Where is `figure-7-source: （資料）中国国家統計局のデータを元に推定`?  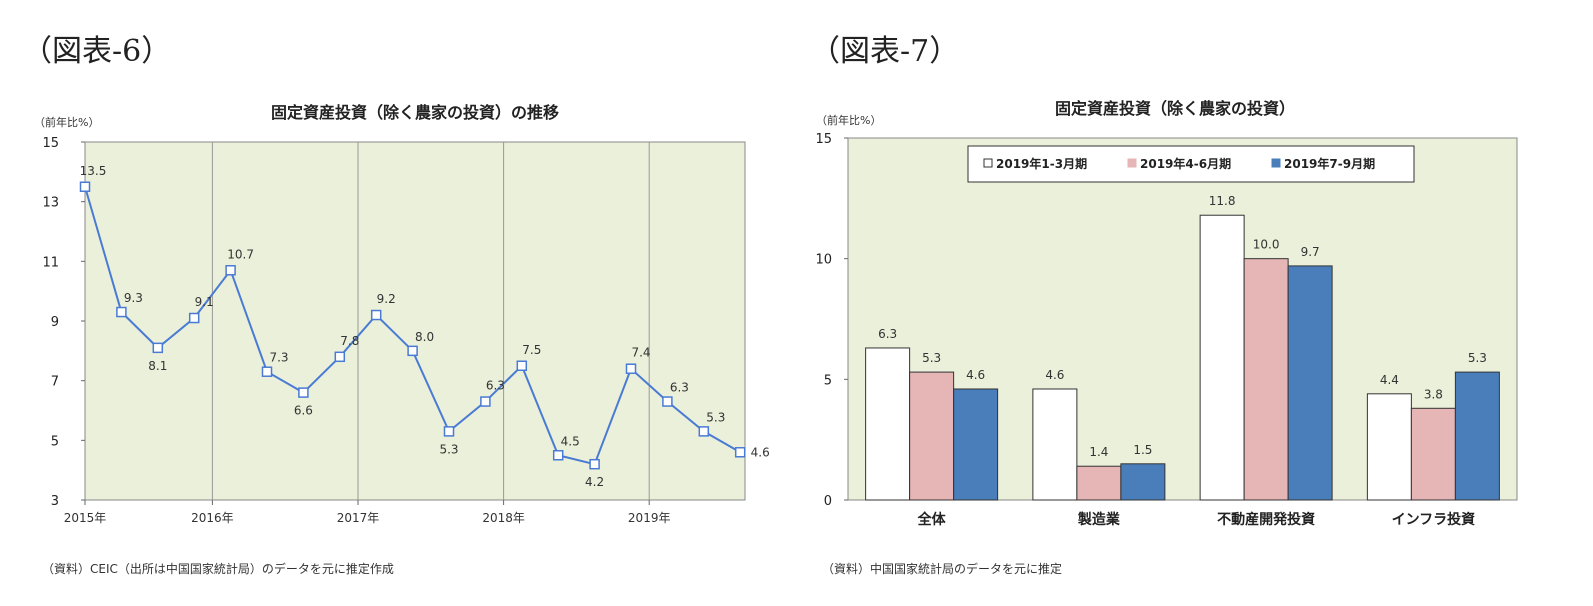 figure-7-source: （資料）中国国家統計局のデータを元に推定 is located at coordinates (942, 569).